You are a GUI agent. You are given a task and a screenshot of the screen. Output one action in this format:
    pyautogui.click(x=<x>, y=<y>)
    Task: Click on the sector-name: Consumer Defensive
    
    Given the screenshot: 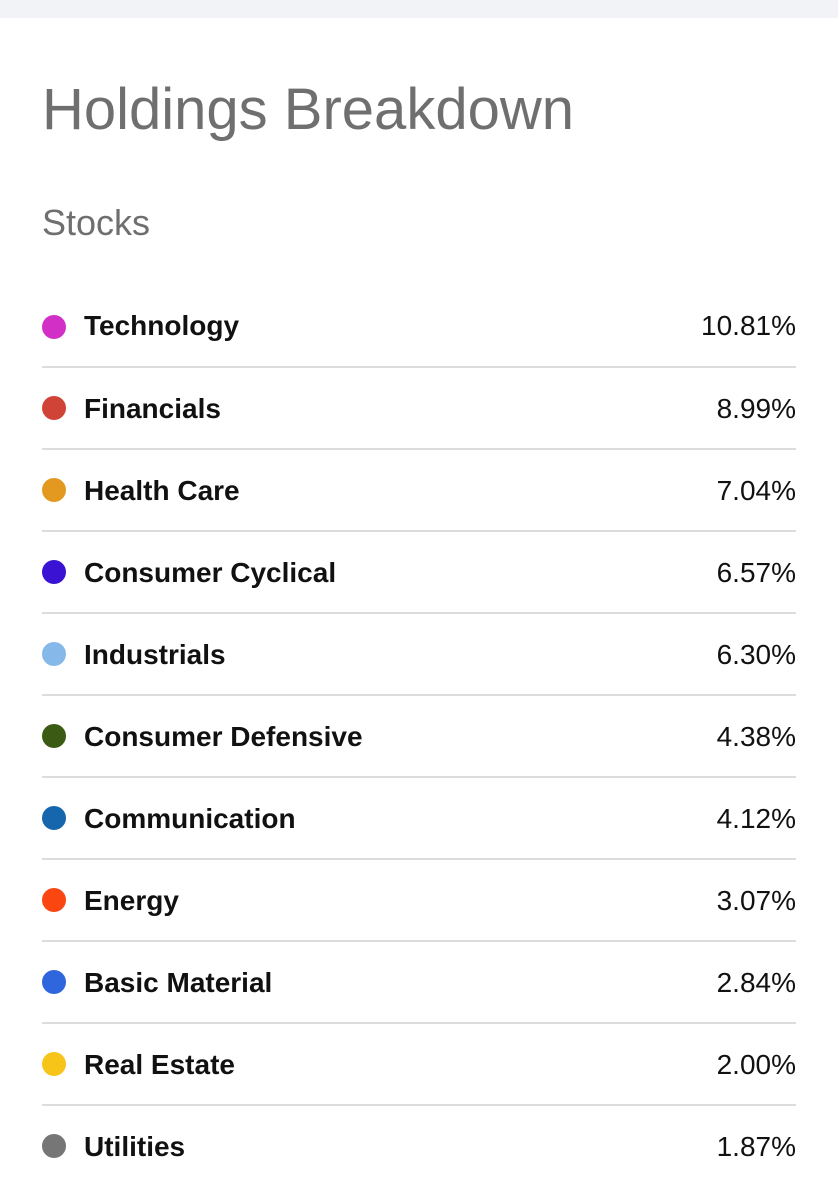 What is the action you would take?
    pyautogui.click(x=223, y=736)
    